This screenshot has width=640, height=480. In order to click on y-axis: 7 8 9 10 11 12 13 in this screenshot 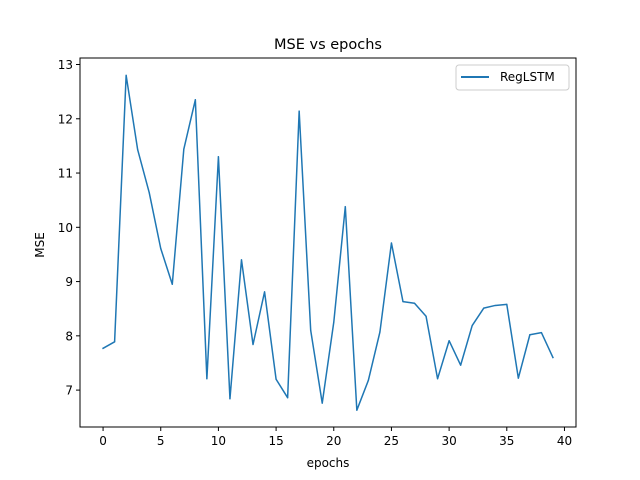, I will do `click(69, 228)`.